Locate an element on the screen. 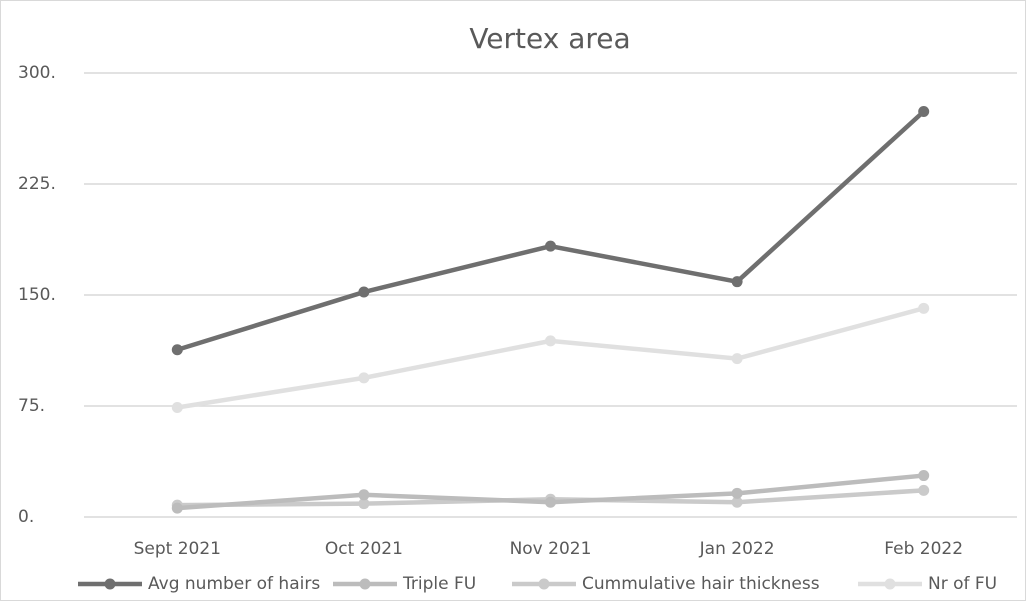 This screenshot has width=1026, height=605. x-tick-label: Feb 2022 is located at coordinates (923, 549).